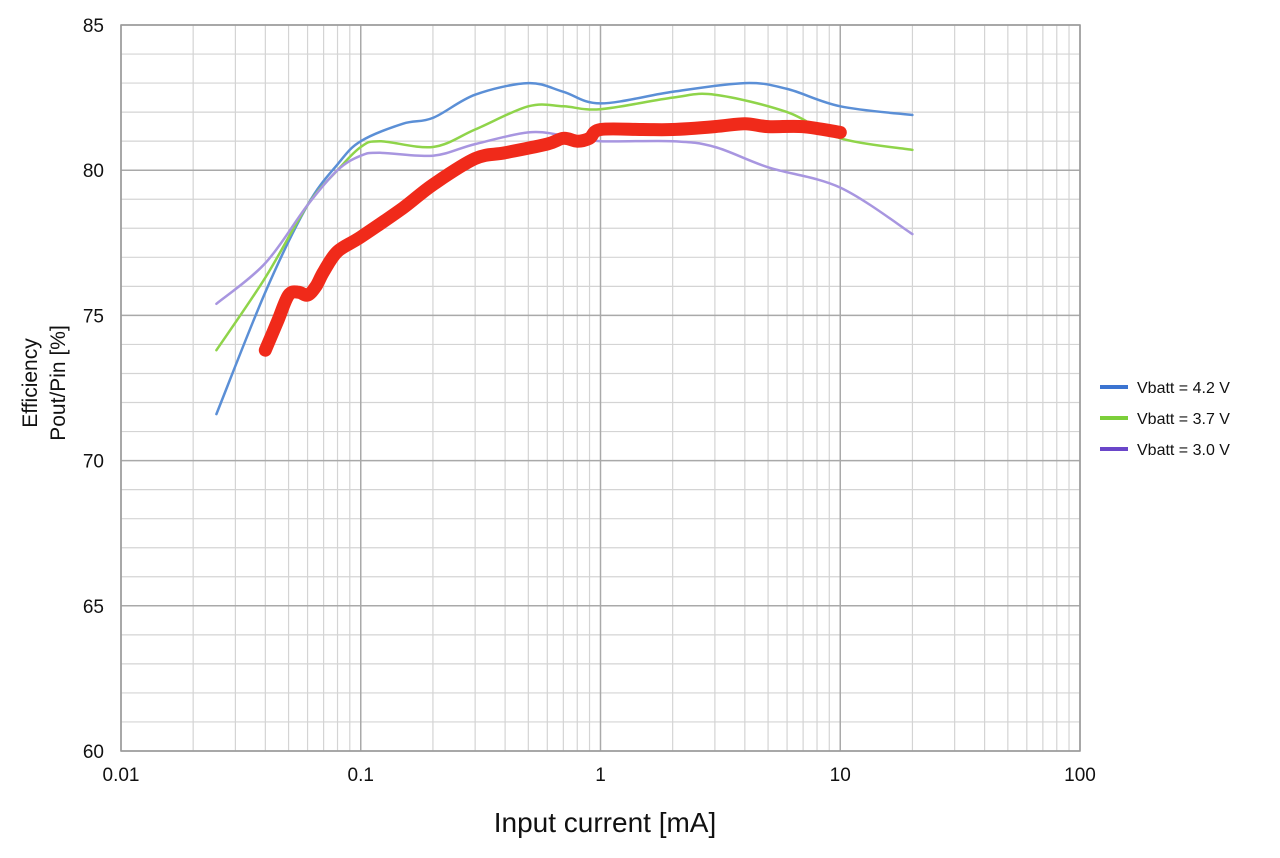 Image resolution: width=1280 pixels, height=858 pixels. I want to click on y-tick-label: 80, so click(93, 171).